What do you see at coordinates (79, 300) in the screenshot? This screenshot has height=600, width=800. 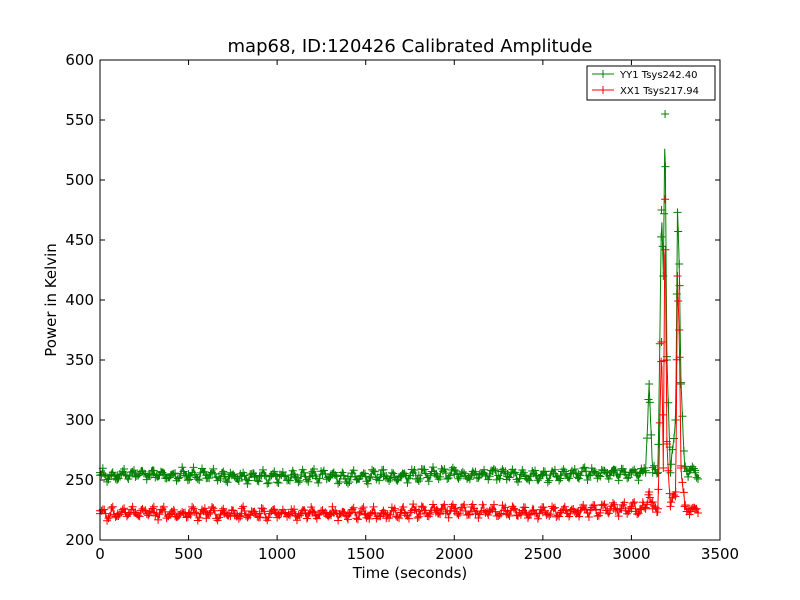 I see `y-tick-label: 400` at bounding box center [79, 300].